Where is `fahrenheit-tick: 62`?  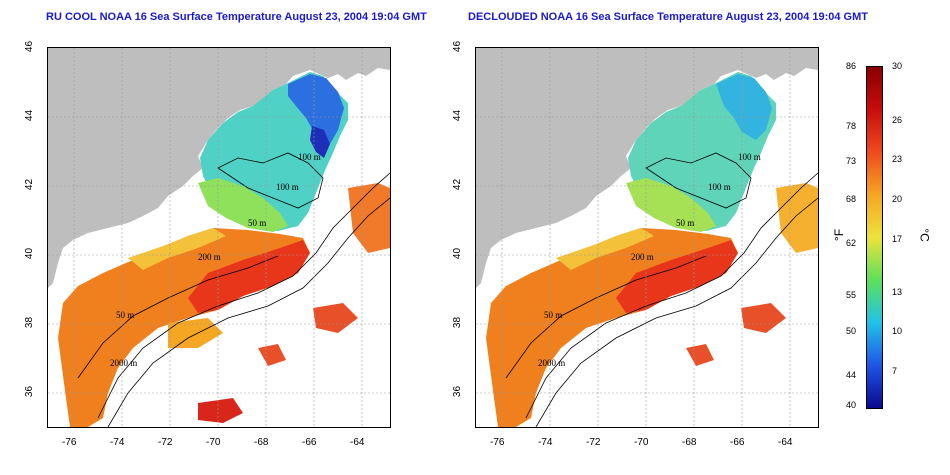
fahrenheit-tick: 62 is located at coordinates (851, 243).